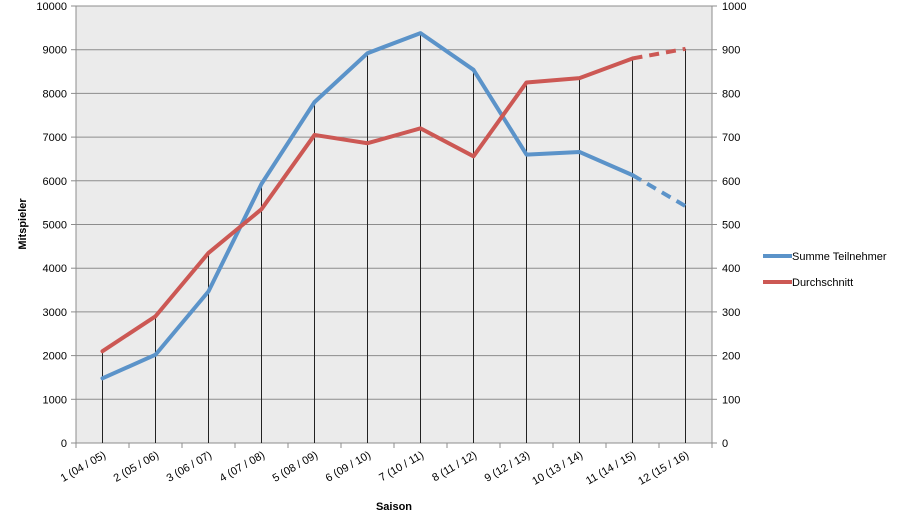  I want to click on y-tick-label: 9000, so click(55, 51).